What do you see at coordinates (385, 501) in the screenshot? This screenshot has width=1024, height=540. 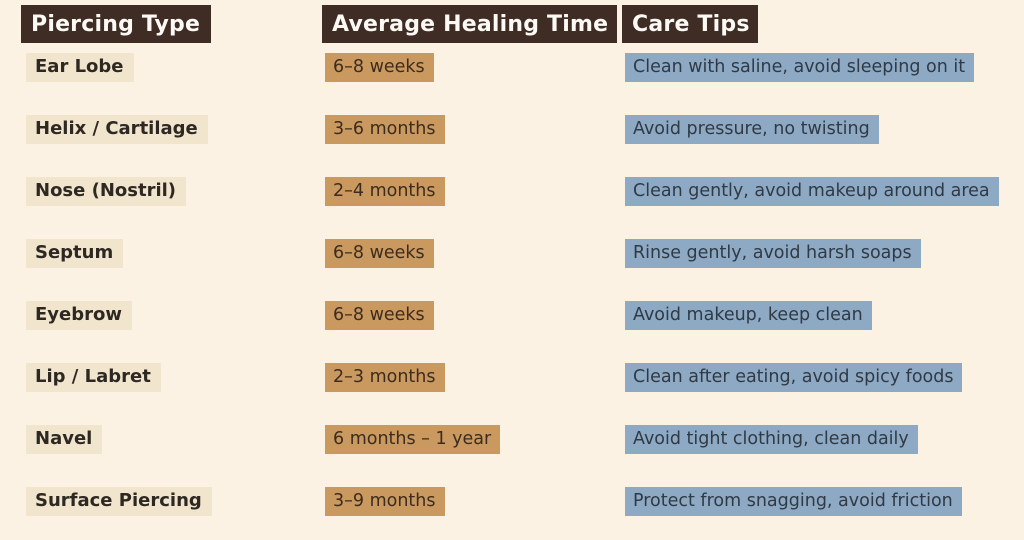 I see `healing-time-cell: 3–9 months` at bounding box center [385, 501].